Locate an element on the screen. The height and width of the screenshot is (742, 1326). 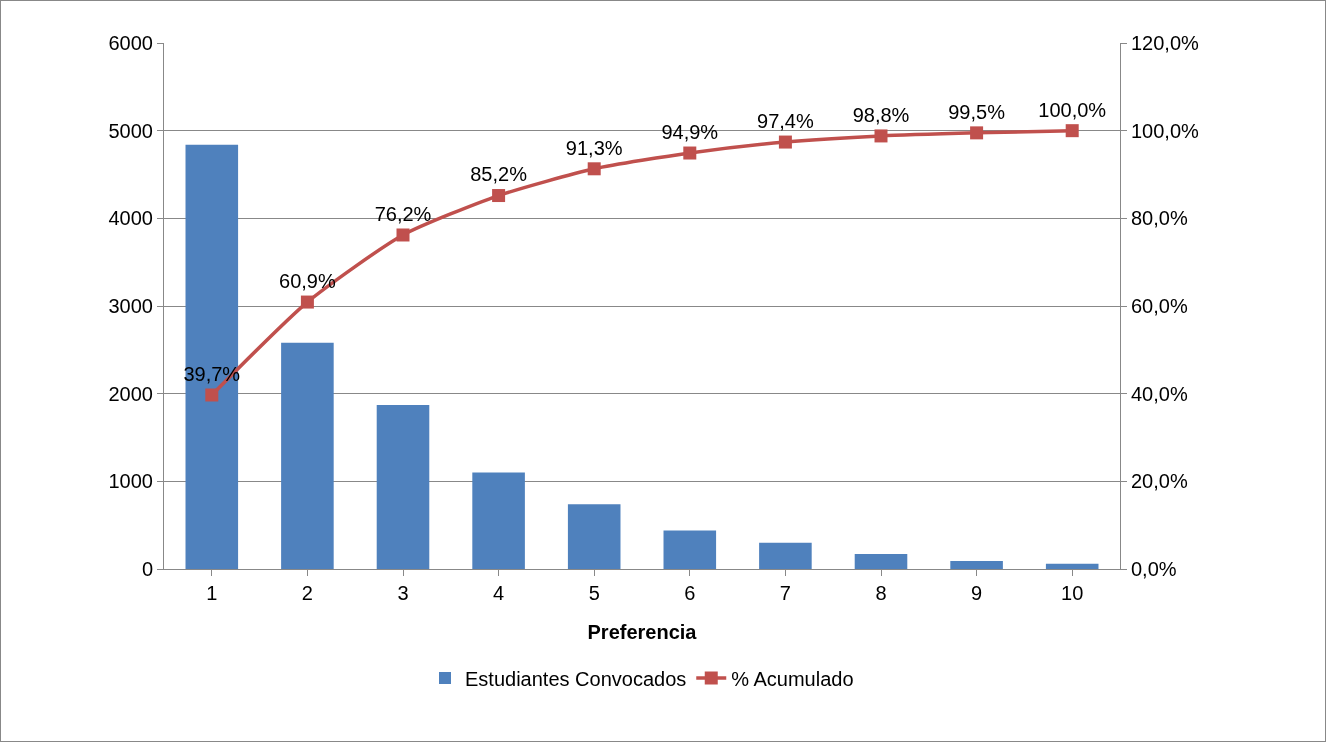
y2-tick-label: 0,0% is located at coordinates (1154, 569).